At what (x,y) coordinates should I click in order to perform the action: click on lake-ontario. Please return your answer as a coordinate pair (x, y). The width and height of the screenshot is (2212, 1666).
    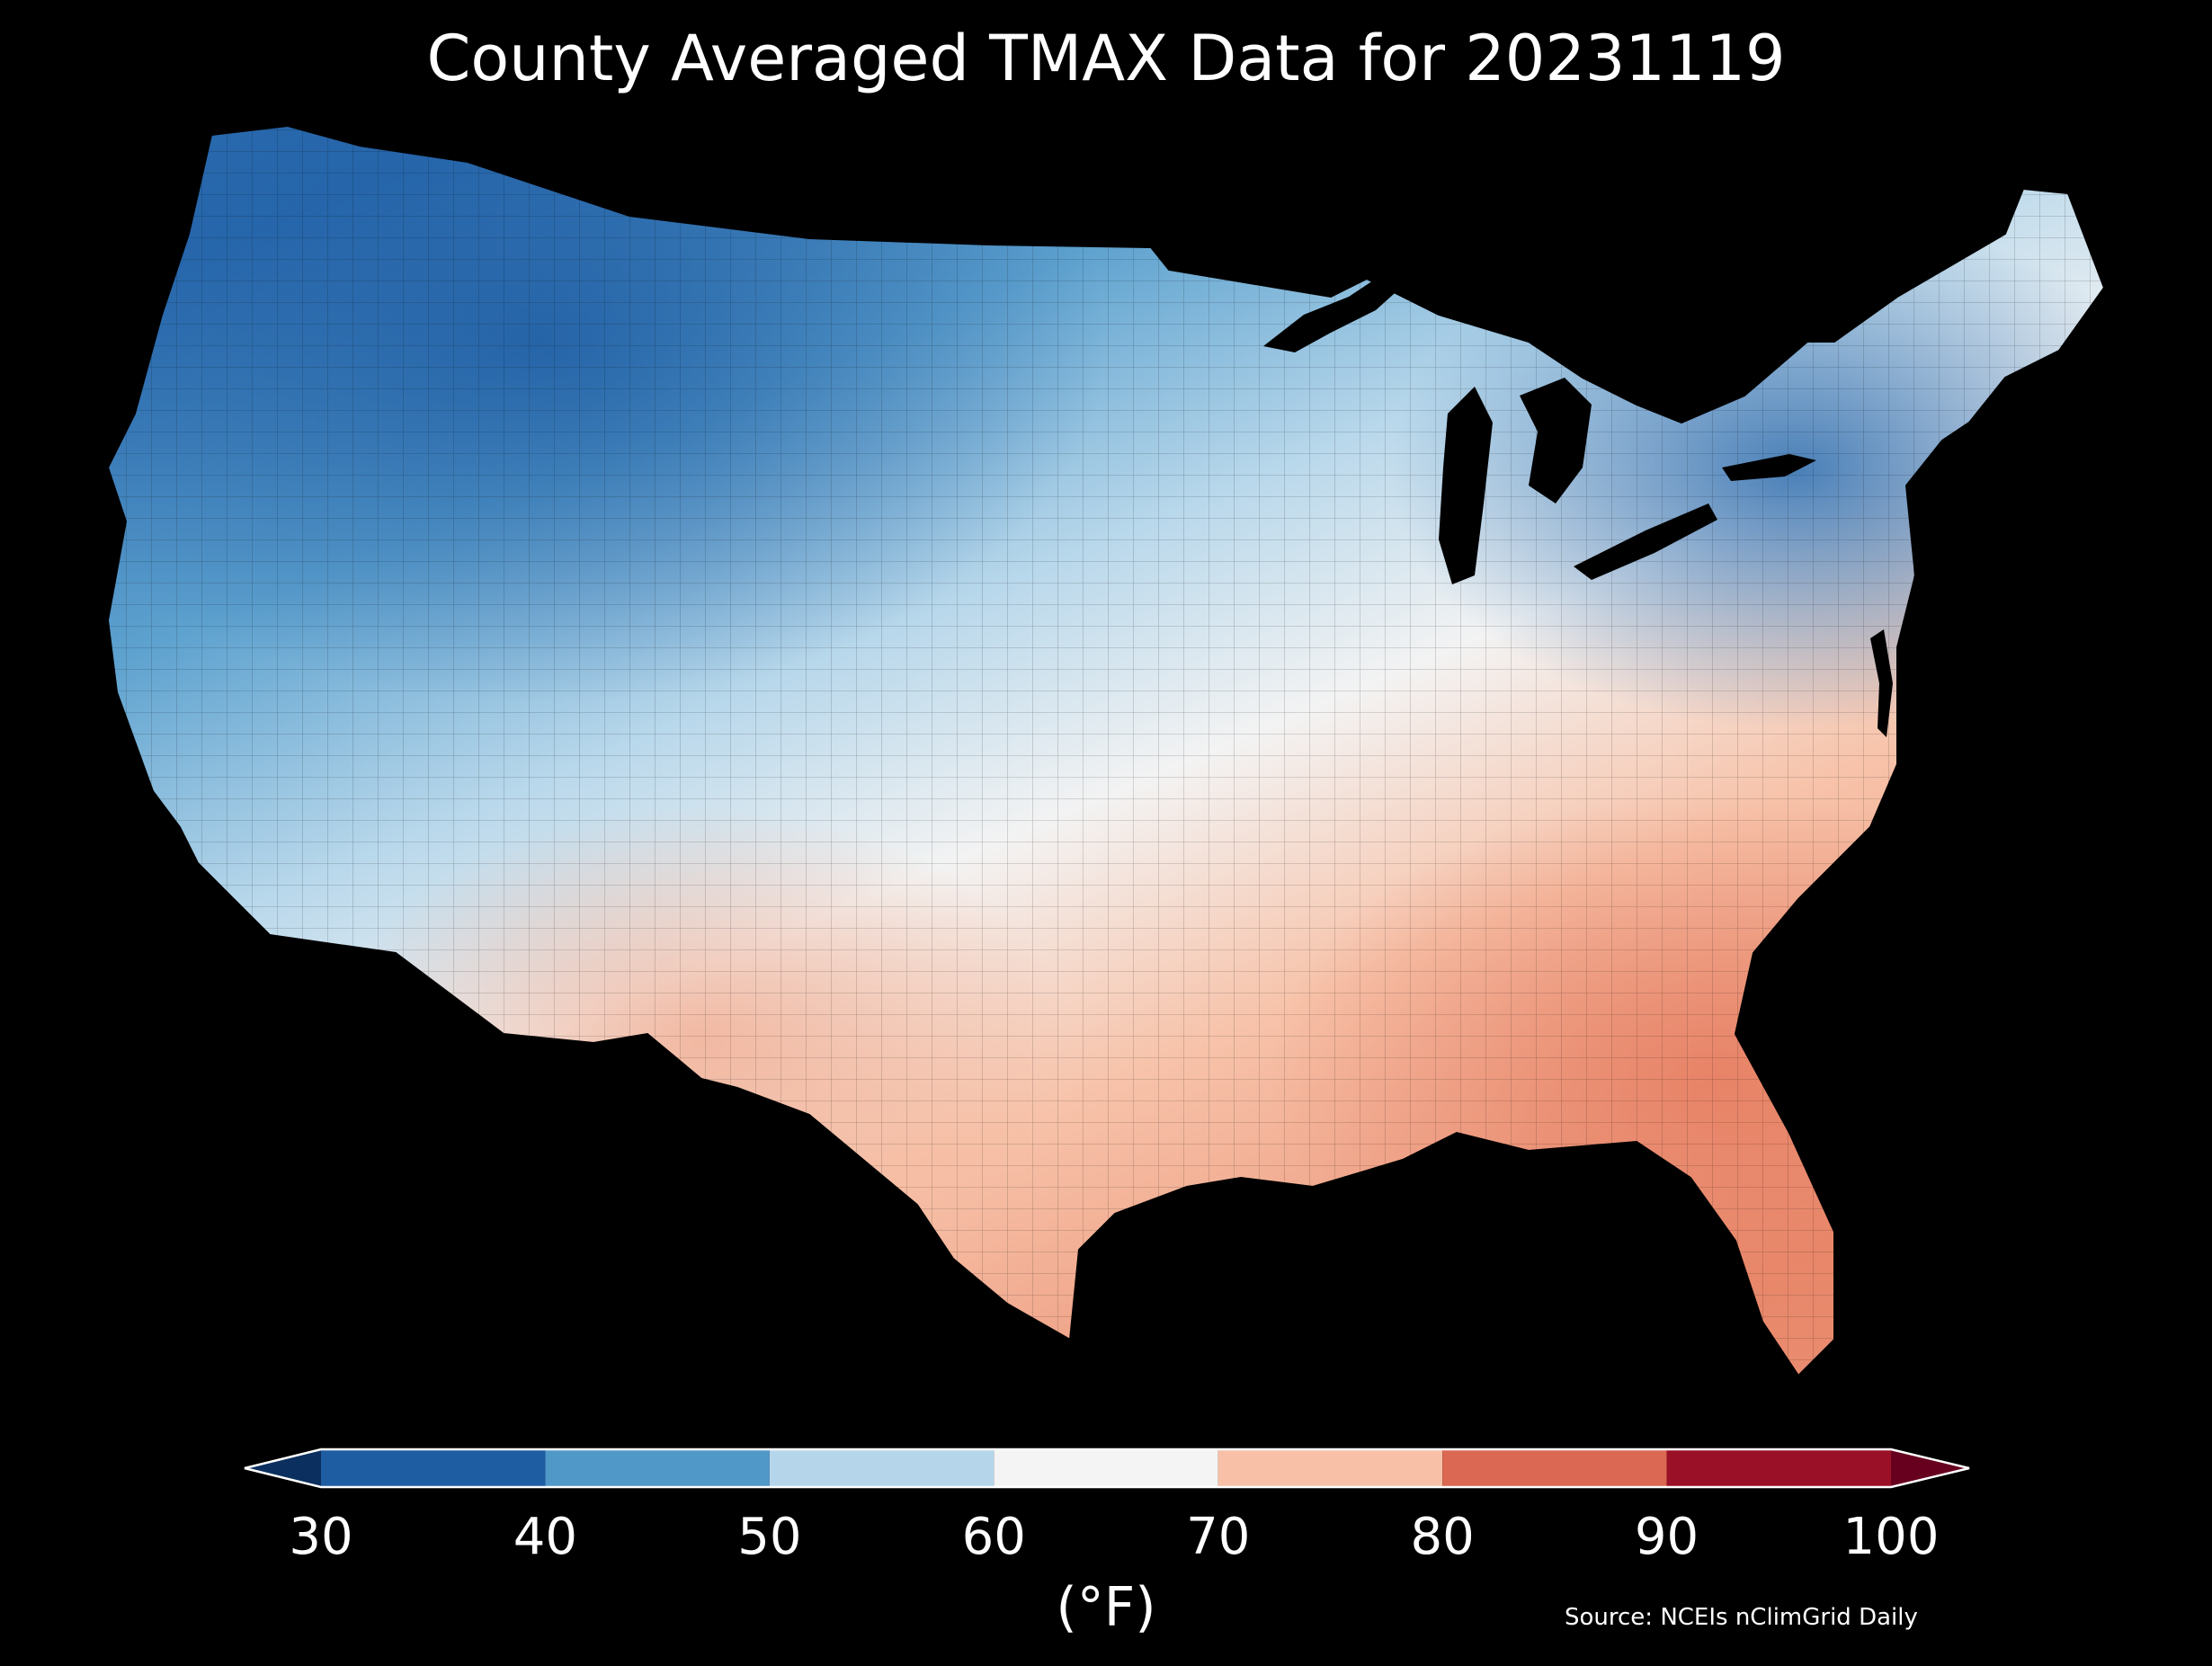
    Looking at the image, I should click on (1769, 468).